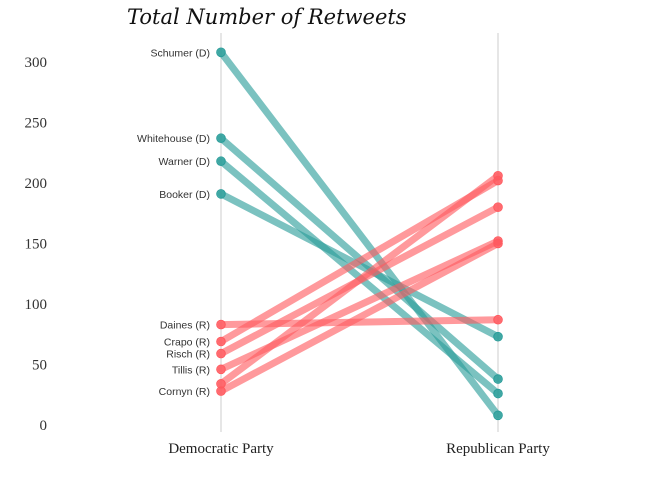 Image resolution: width=672 pixels, height=480 pixels. Describe the element at coordinates (173, 139) in the screenshot. I see `point-label: Whitehouse (D)` at that location.